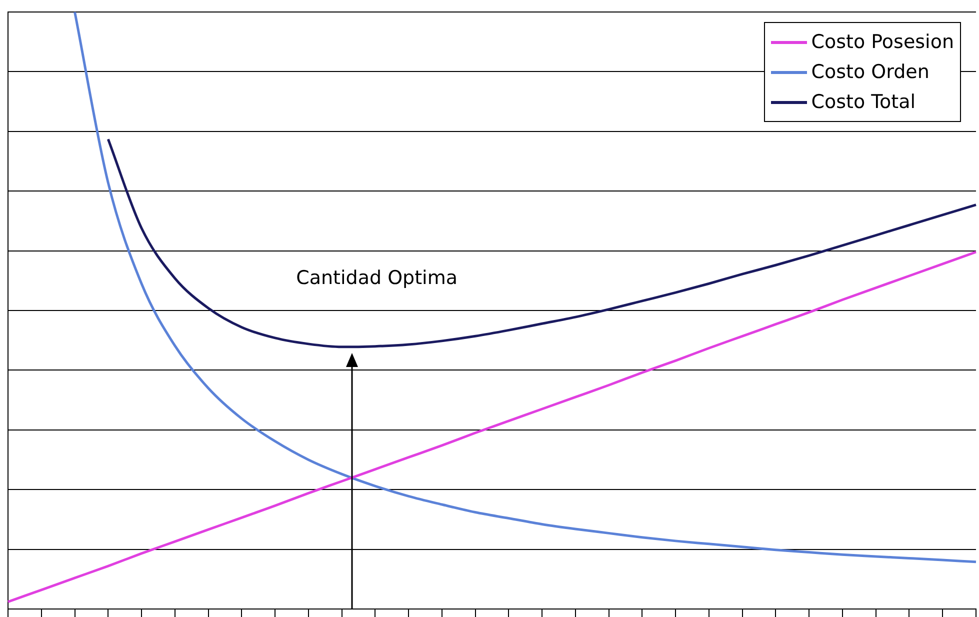 The image size is (979, 617). Describe the element at coordinates (863, 102) in the screenshot. I see `legend-label: Costo Total` at that location.